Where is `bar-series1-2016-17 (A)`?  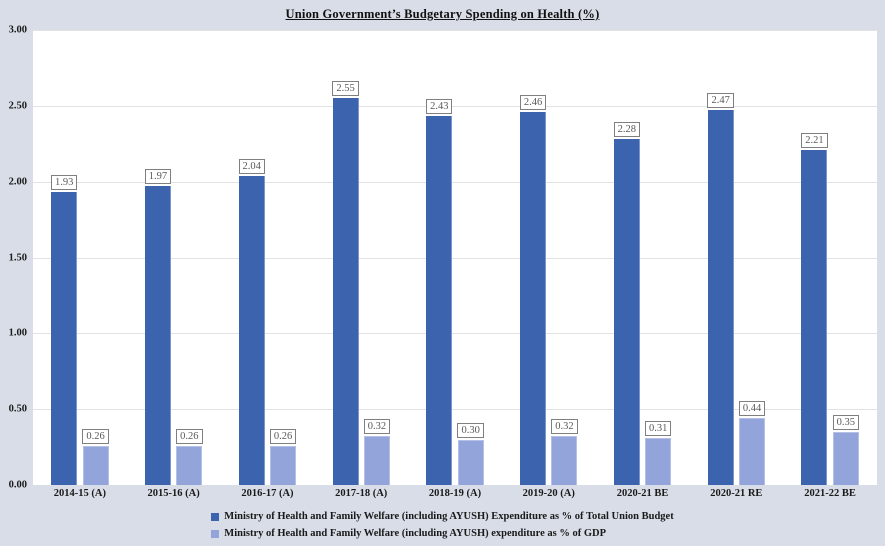
bar-series1-2016-17 (A) is located at coordinates (251, 330).